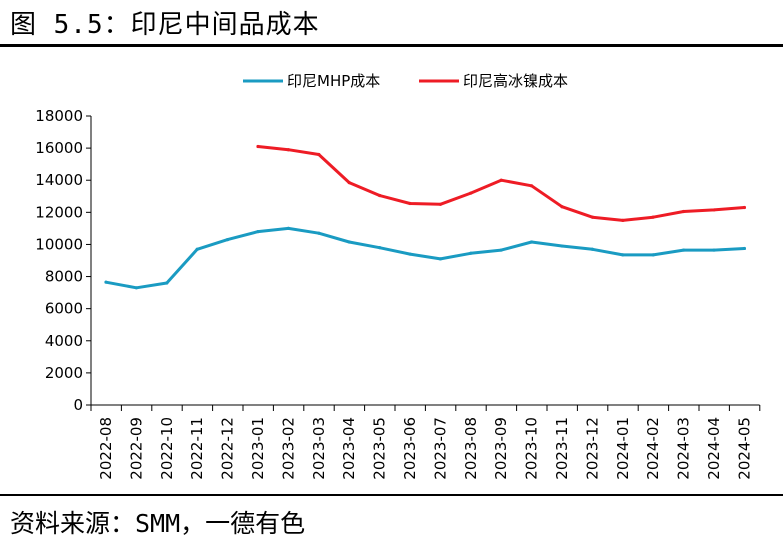  Describe the element at coordinates (623, 448) in the screenshot. I see `x-tick-label: 2024-01` at that location.